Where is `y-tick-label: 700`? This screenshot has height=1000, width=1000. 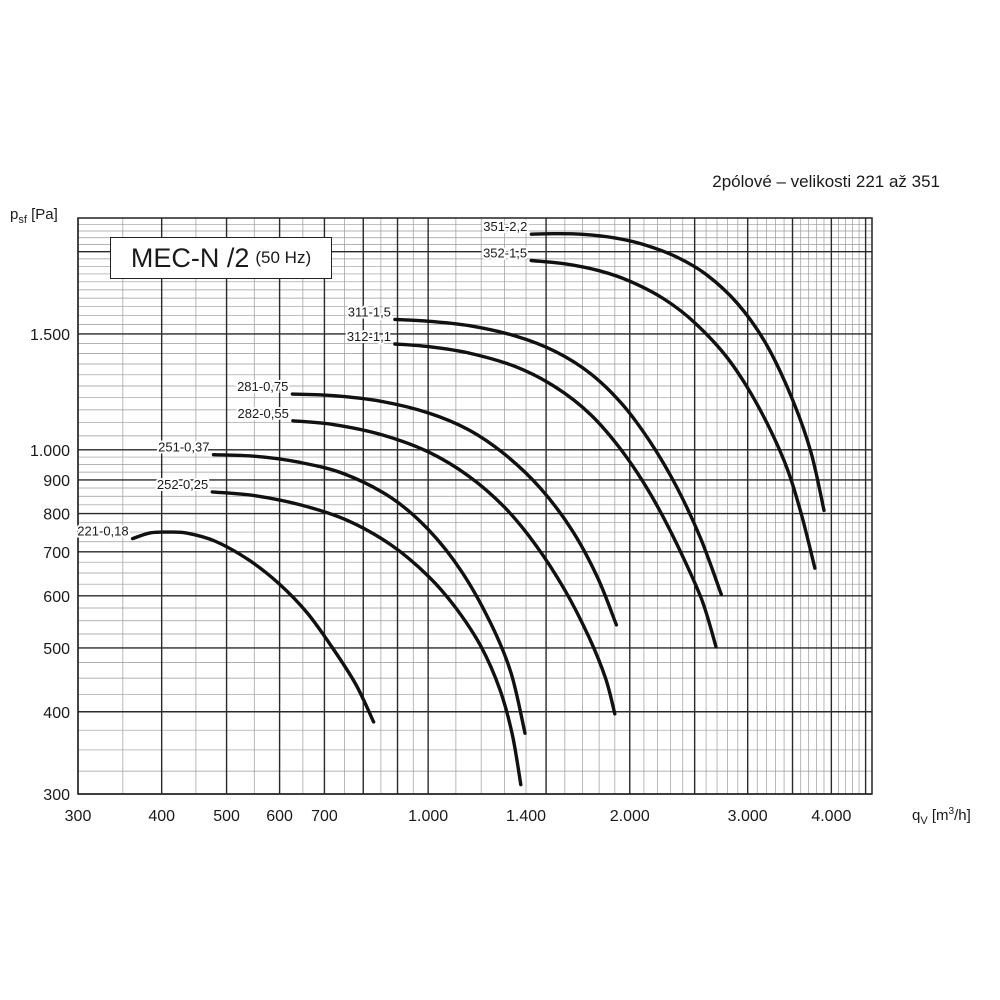
y-tick-label: 700 is located at coordinates (56, 553).